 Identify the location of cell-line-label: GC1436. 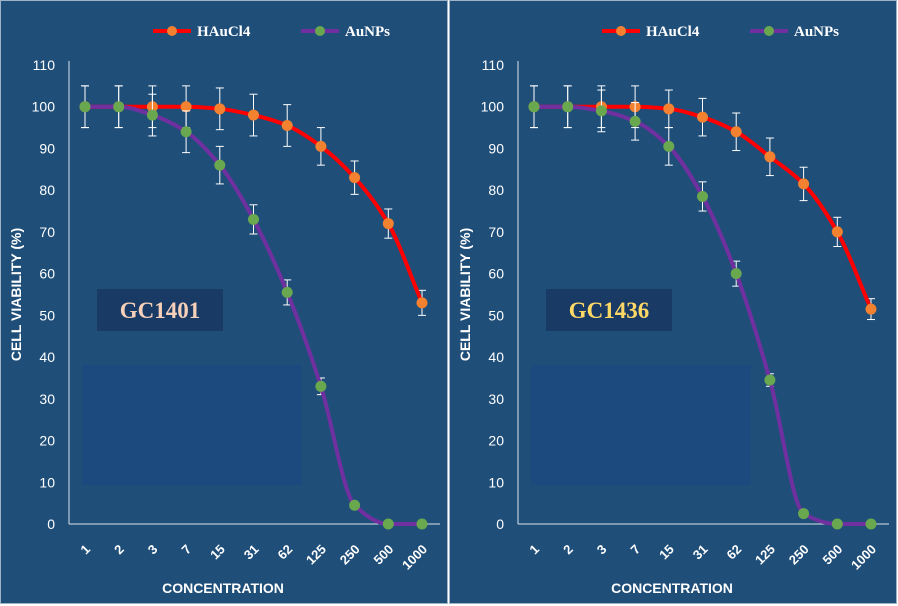
(609, 310).